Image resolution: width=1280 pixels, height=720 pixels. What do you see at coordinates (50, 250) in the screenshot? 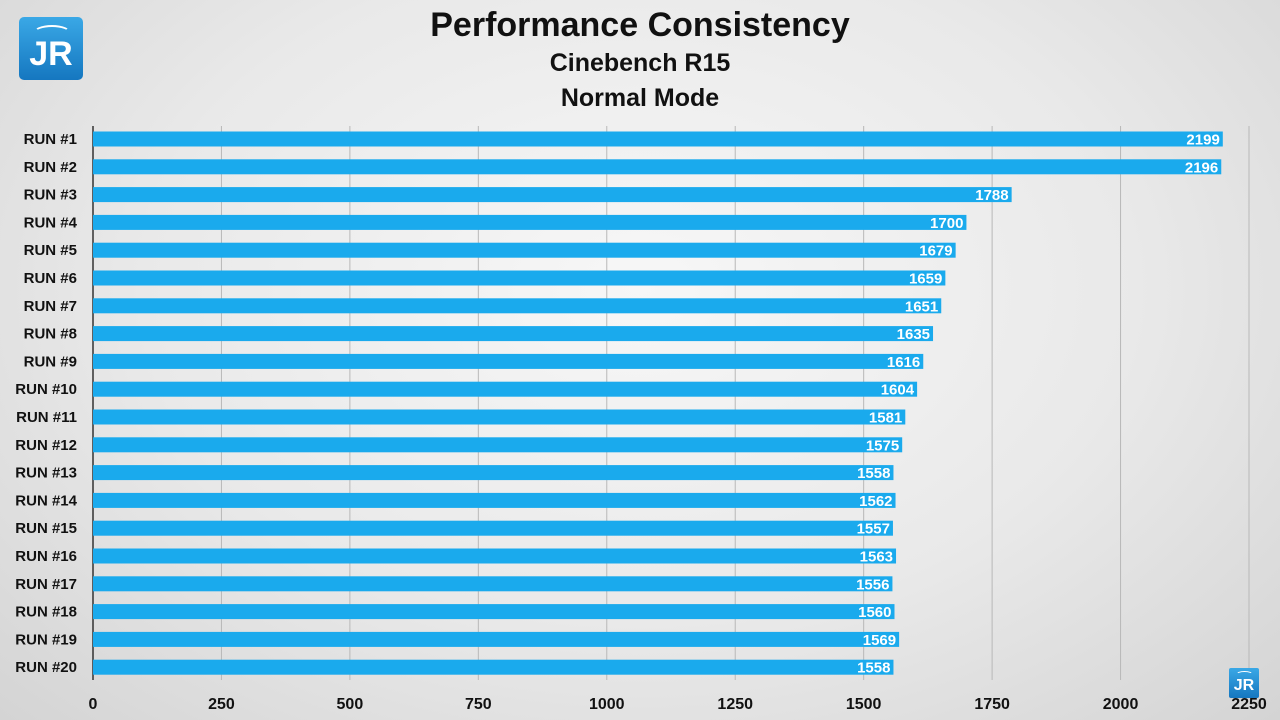
I see `y-tick-label: RUN #5` at bounding box center [50, 250].